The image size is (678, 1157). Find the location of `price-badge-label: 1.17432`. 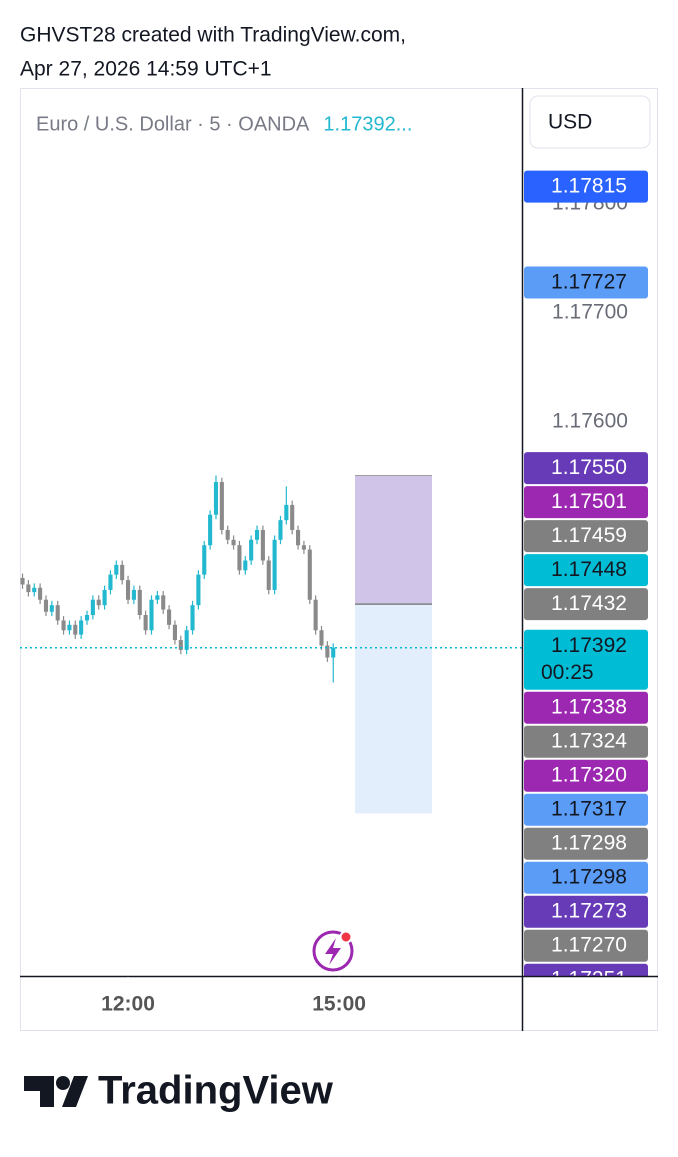

price-badge-label: 1.17432 is located at coordinates (589, 603).